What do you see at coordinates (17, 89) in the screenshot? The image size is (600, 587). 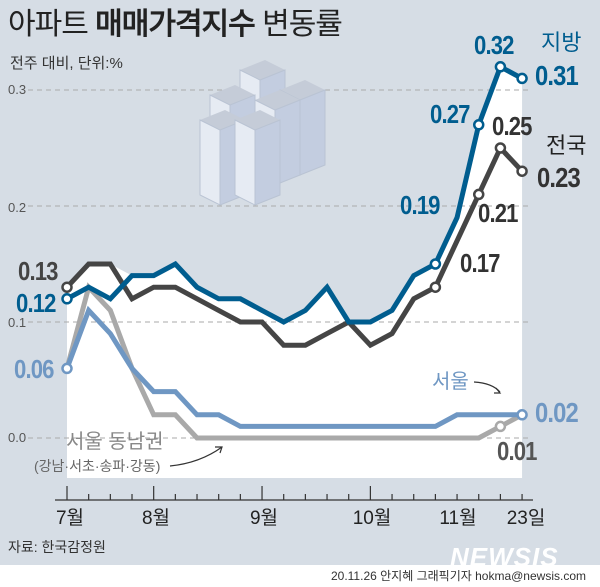 I see `y-tick-label: 0.3` at bounding box center [17, 89].